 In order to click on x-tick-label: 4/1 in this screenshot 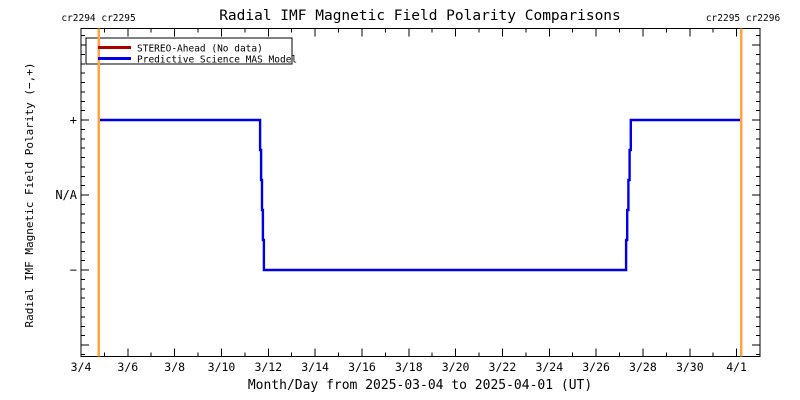, I will do `click(736, 367)`.